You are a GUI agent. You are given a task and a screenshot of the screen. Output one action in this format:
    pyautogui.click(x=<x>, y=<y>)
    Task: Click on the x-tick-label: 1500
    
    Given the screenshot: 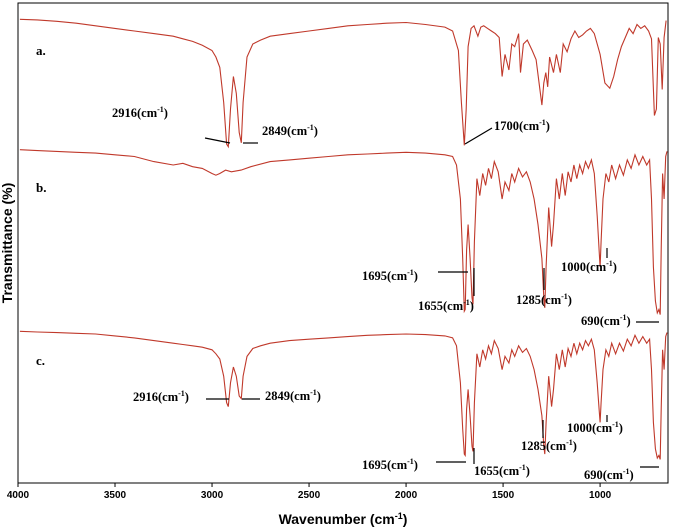 What is the action you would take?
    pyautogui.click(x=503, y=495)
    